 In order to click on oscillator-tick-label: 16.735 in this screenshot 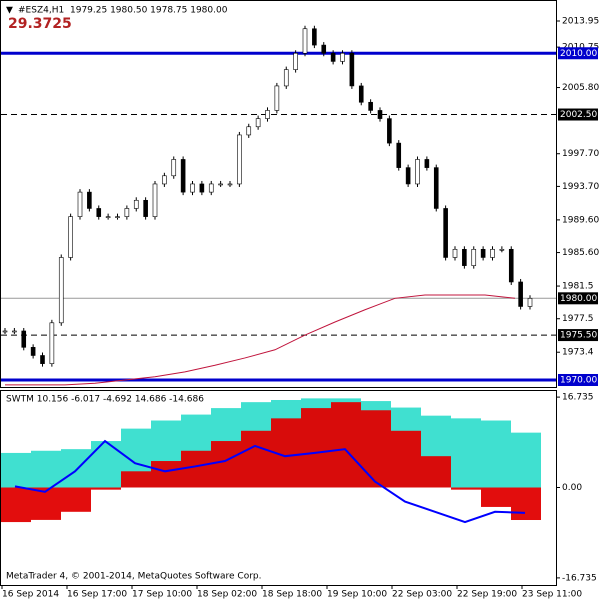, I will do `click(578, 398)`.